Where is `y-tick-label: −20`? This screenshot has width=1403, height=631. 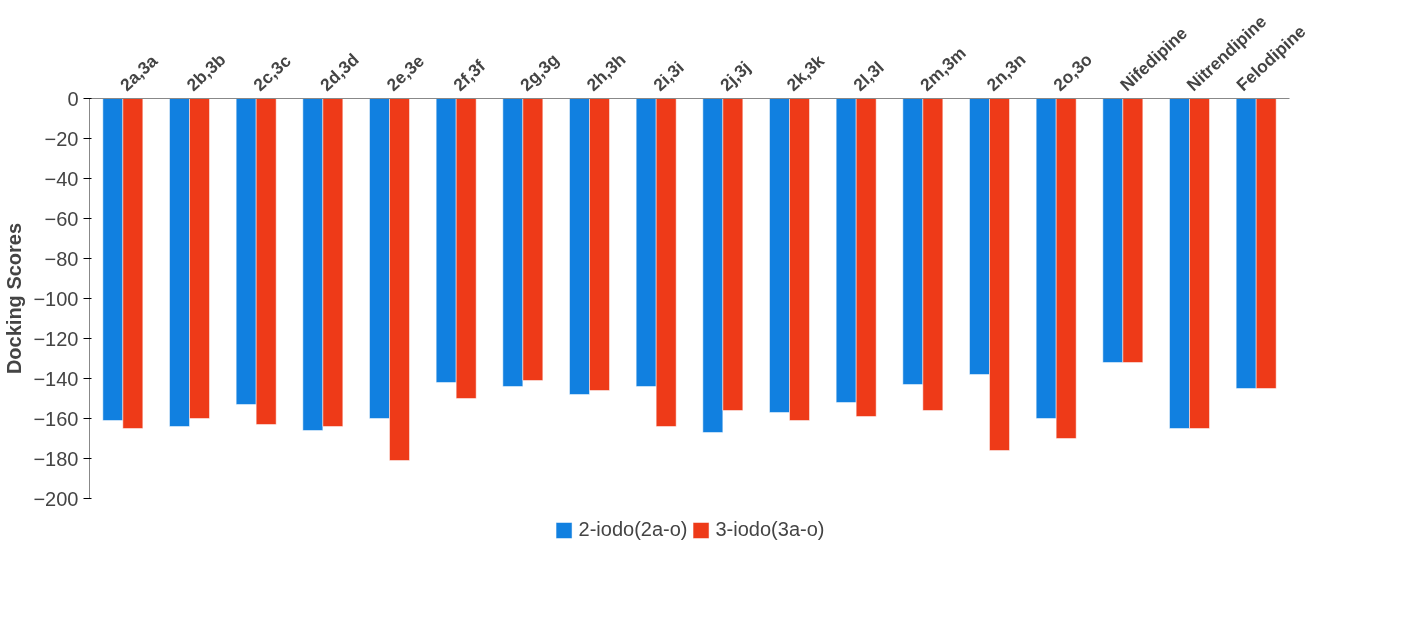 y-tick-label: −20 is located at coordinates (61, 138).